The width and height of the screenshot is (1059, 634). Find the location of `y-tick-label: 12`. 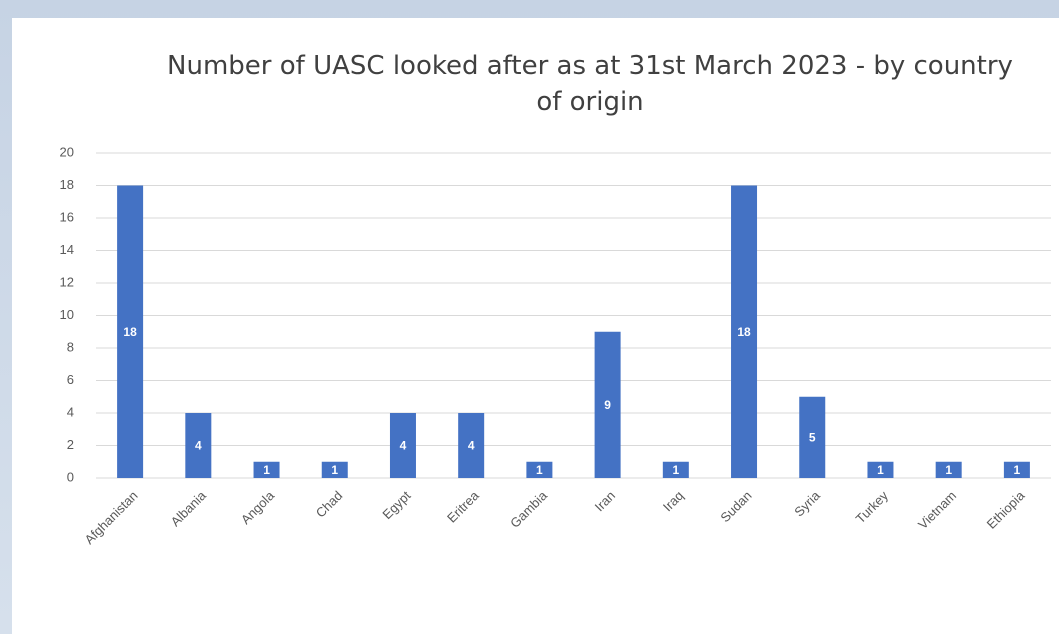

y-tick-label: 12 is located at coordinates (67, 281).